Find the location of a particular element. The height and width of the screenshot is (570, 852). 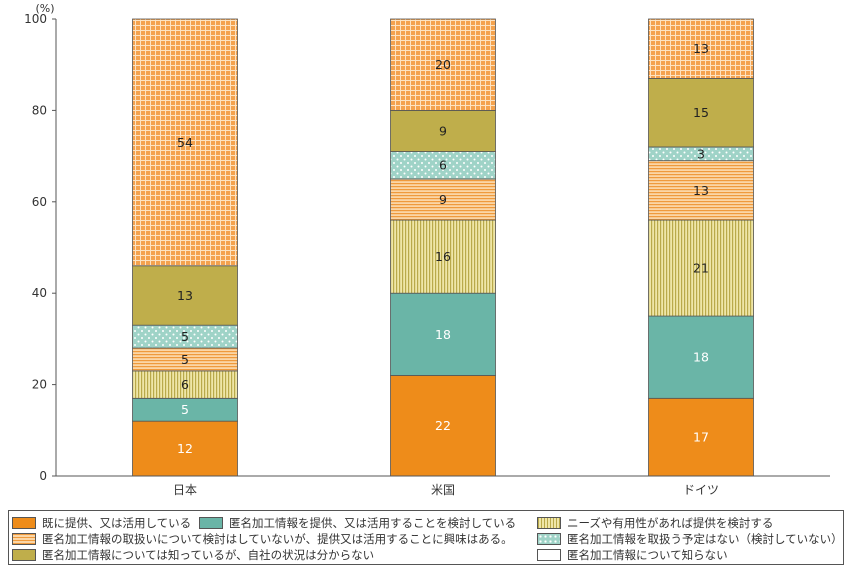

legend-item: 既に提供、又は活用している is located at coordinates (101, 523).